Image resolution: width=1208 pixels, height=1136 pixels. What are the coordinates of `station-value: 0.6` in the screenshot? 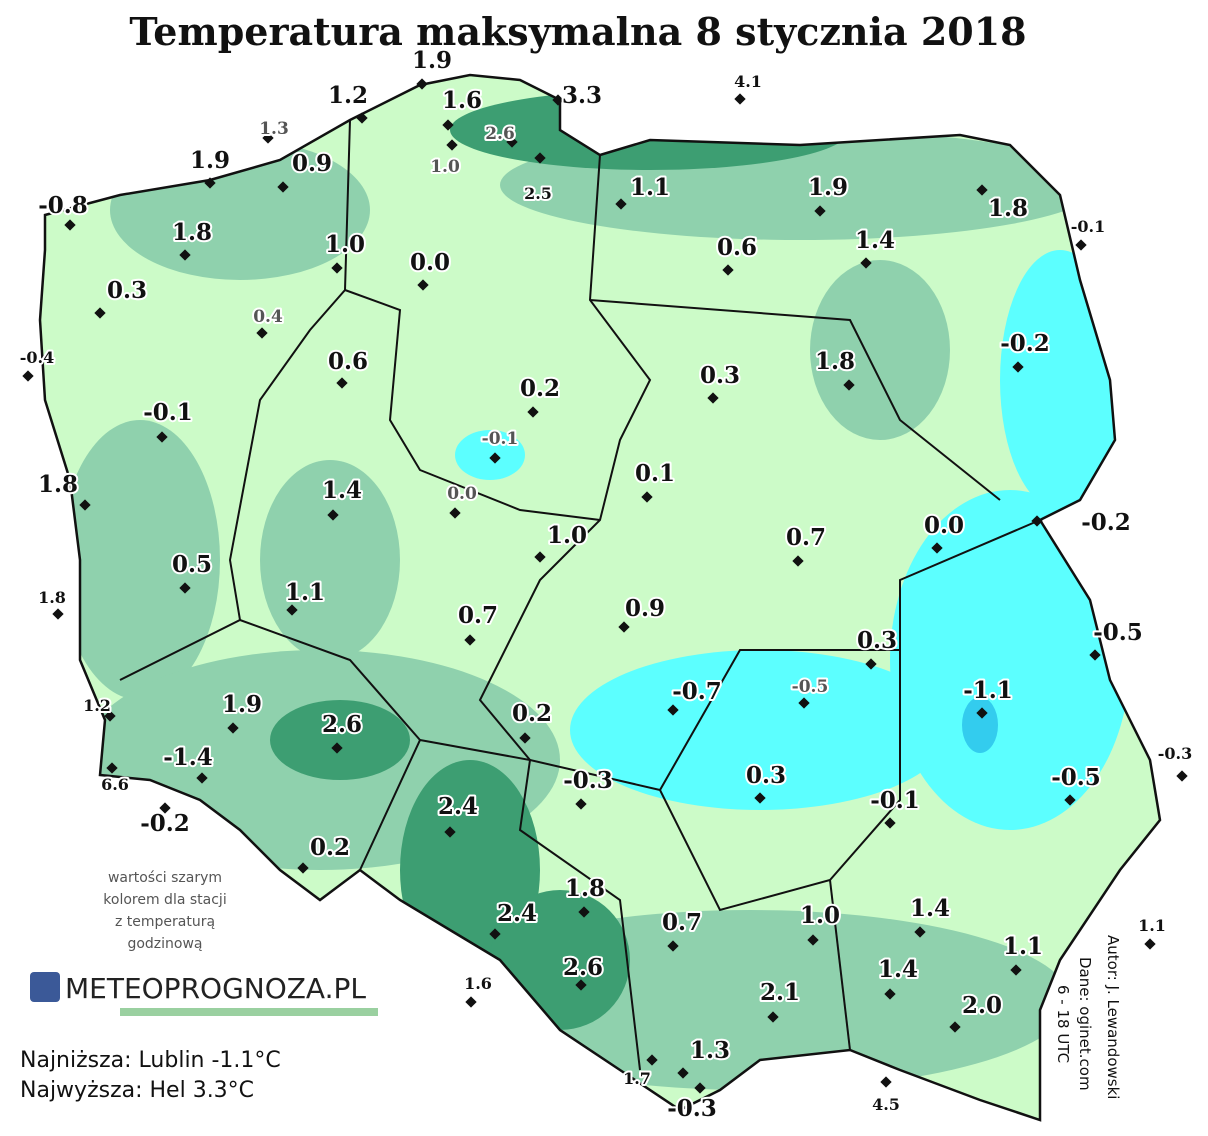 It's located at (348, 361).